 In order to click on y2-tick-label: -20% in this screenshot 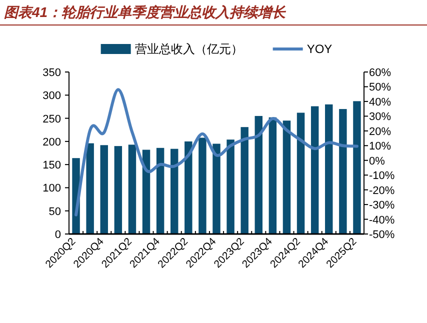, I will do `click(382, 190)`.